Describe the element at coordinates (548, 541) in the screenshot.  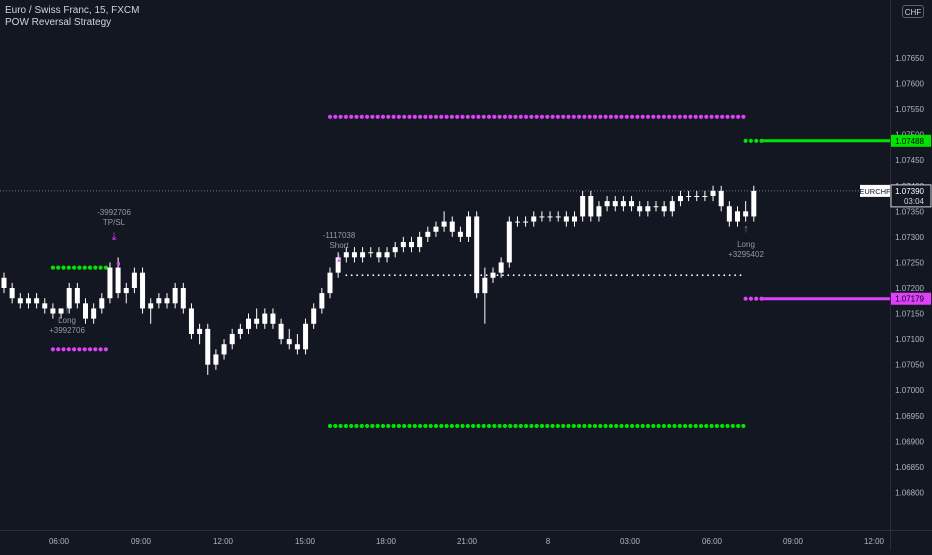
I see `x-tick-label: 8` at that location.